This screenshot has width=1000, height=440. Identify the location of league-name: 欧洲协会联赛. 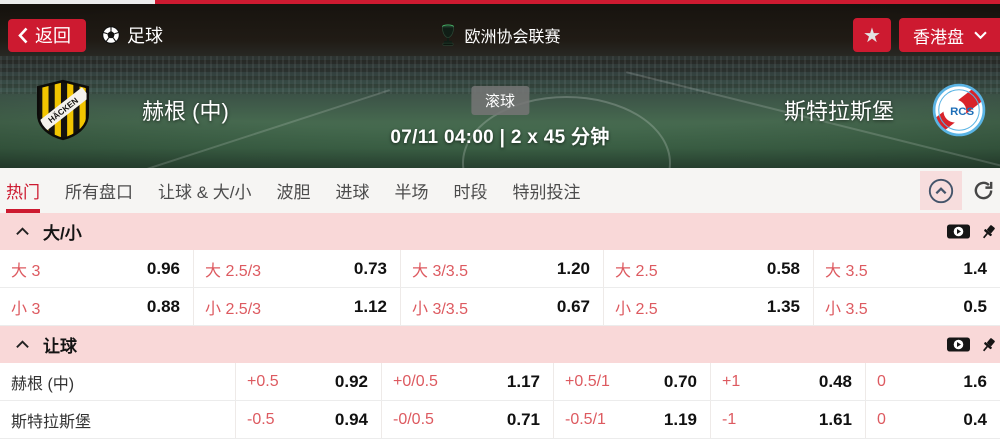
(512, 37).